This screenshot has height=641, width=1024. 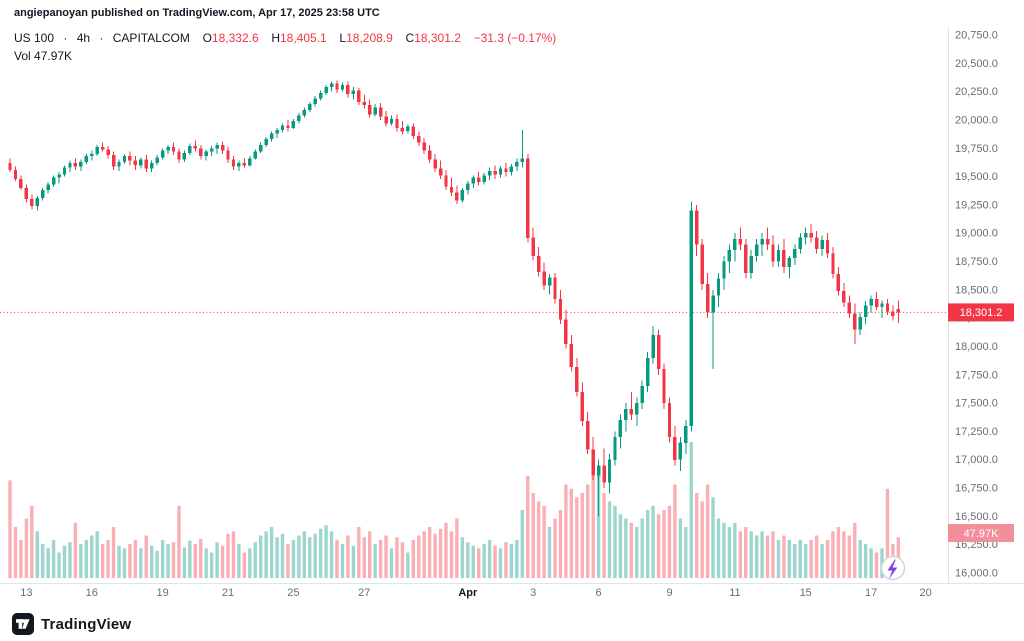 I want to click on svg-text: 6, so click(x=599, y=593).